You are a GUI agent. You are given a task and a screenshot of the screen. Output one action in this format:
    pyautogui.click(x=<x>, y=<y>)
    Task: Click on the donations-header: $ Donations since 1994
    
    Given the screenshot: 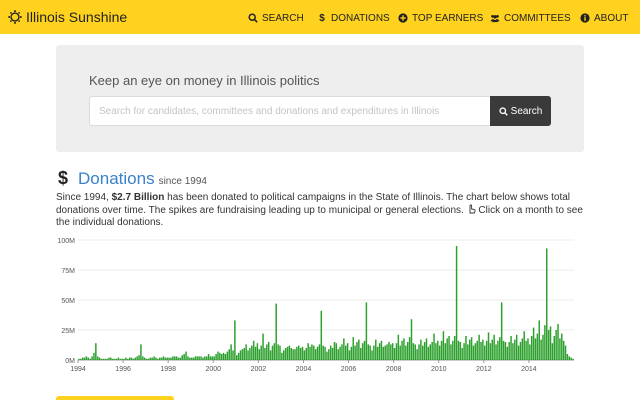 What is the action you would take?
    pyautogui.click(x=132, y=179)
    